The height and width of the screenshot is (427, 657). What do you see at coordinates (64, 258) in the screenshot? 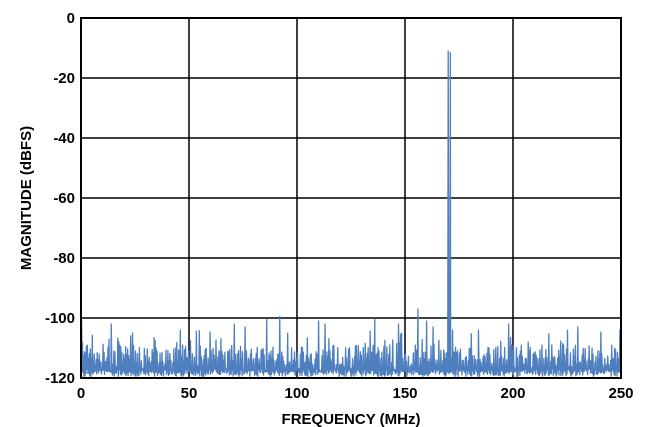
I see `y-tick-label: -80` at bounding box center [64, 258].